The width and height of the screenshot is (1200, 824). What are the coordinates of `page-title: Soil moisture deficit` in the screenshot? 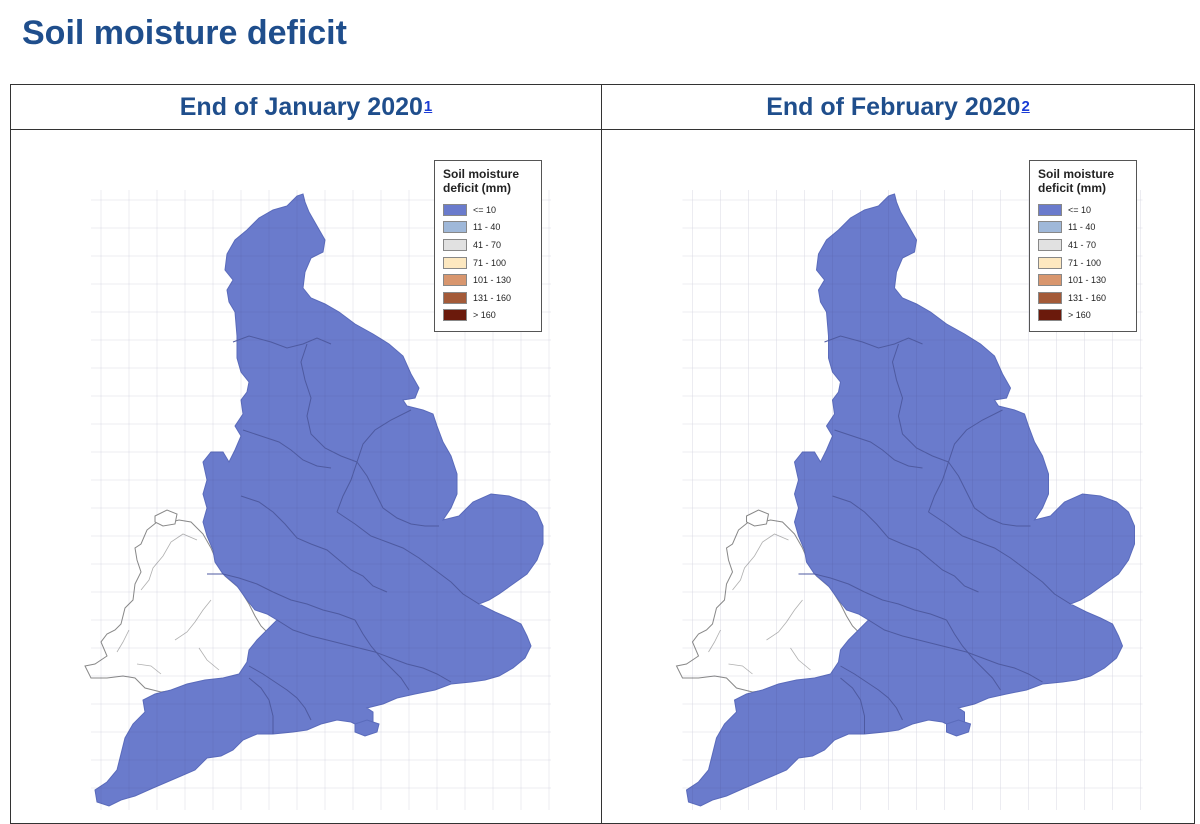 It's located at (184, 33).